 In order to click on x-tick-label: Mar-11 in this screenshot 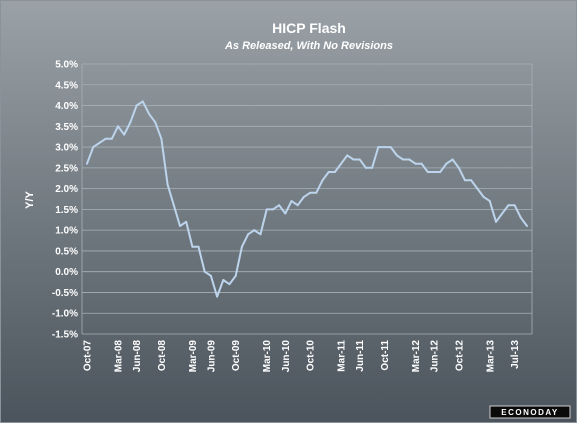, I will do `click(342, 356)`.